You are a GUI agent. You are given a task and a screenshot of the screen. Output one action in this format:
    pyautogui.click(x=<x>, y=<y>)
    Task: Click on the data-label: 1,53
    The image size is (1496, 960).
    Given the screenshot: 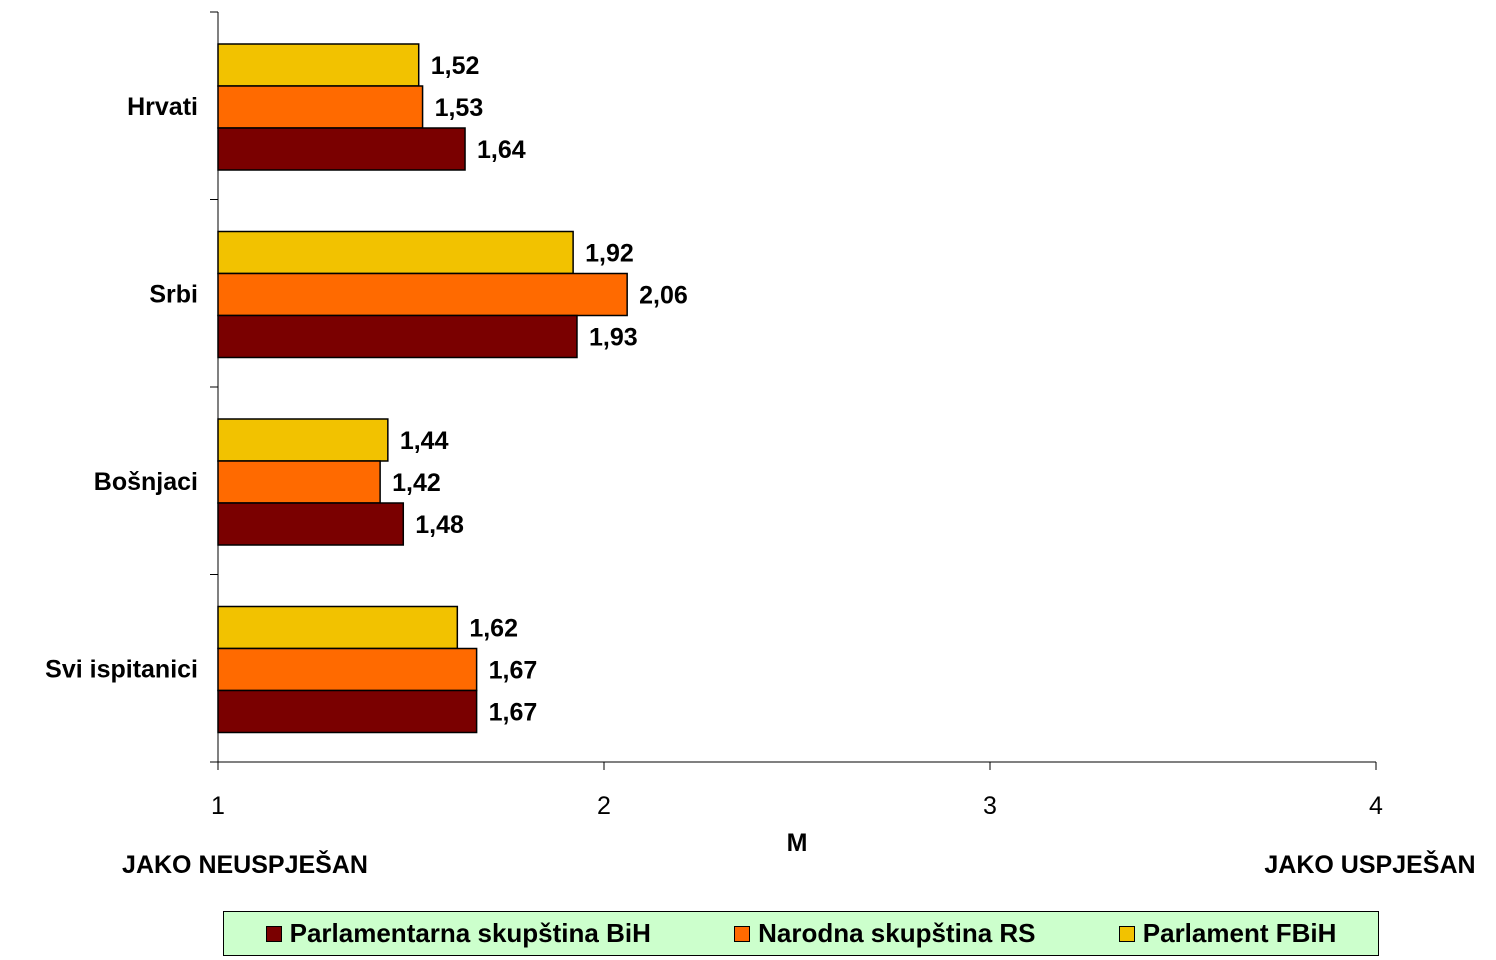 What is the action you would take?
    pyautogui.click(x=459, y=108)
    